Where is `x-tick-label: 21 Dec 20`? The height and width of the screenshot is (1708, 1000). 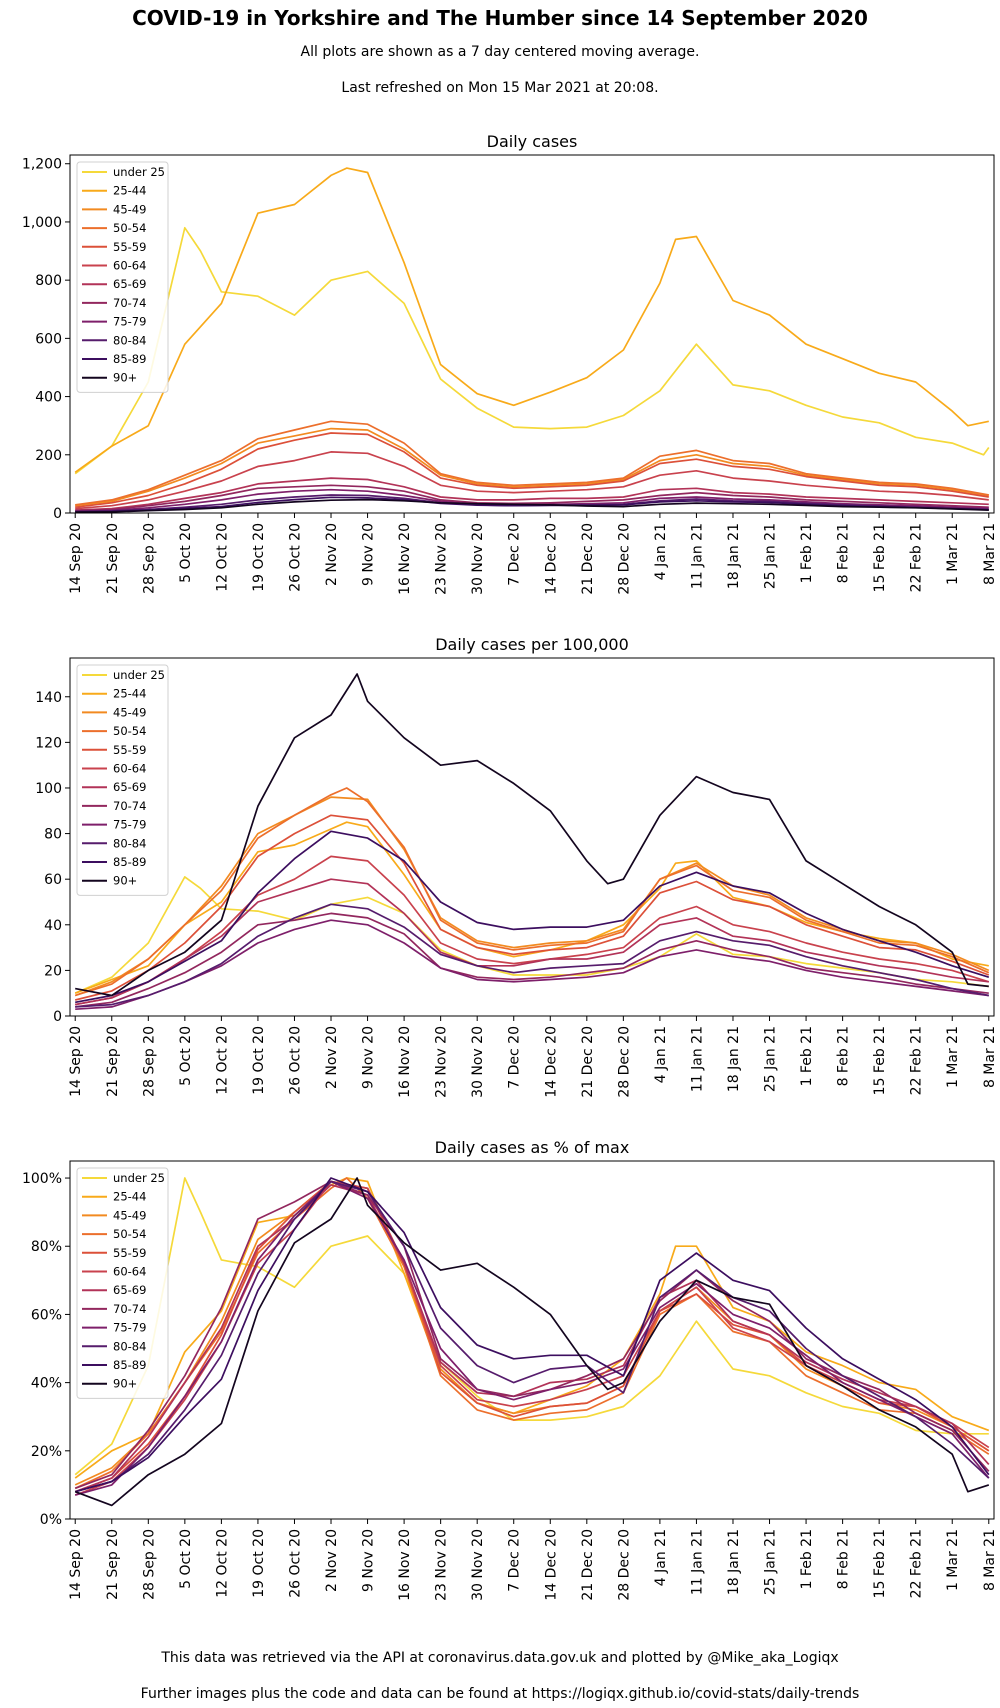 x-tick-label: 21 Dec 20 is located at coordinates (588, 1062).